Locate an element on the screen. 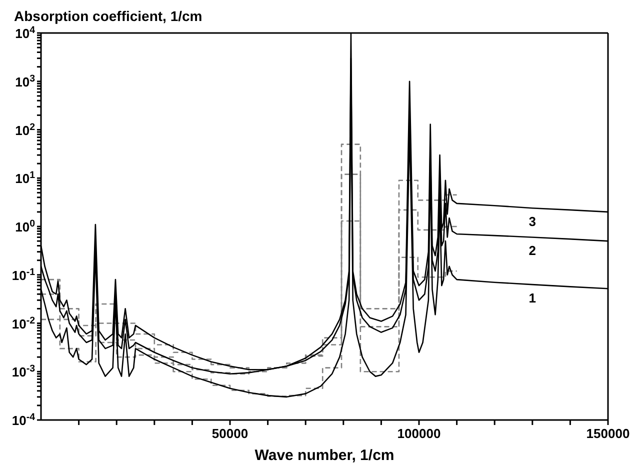 This screenshot has height=472, width=639. y-tick-label: 10$^{1}$ is located at coordinates (25, 178).